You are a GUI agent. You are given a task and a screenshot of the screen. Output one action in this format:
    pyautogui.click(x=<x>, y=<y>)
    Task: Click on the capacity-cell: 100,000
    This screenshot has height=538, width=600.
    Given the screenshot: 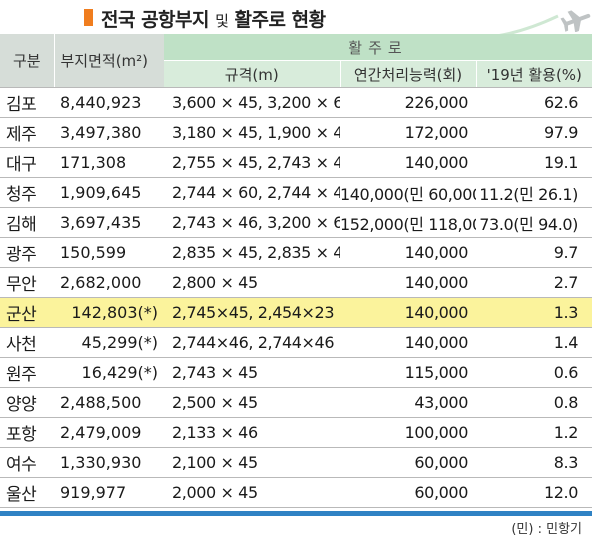 What is the action you would take?
    pyautogui.click(x=408, y=432)
    